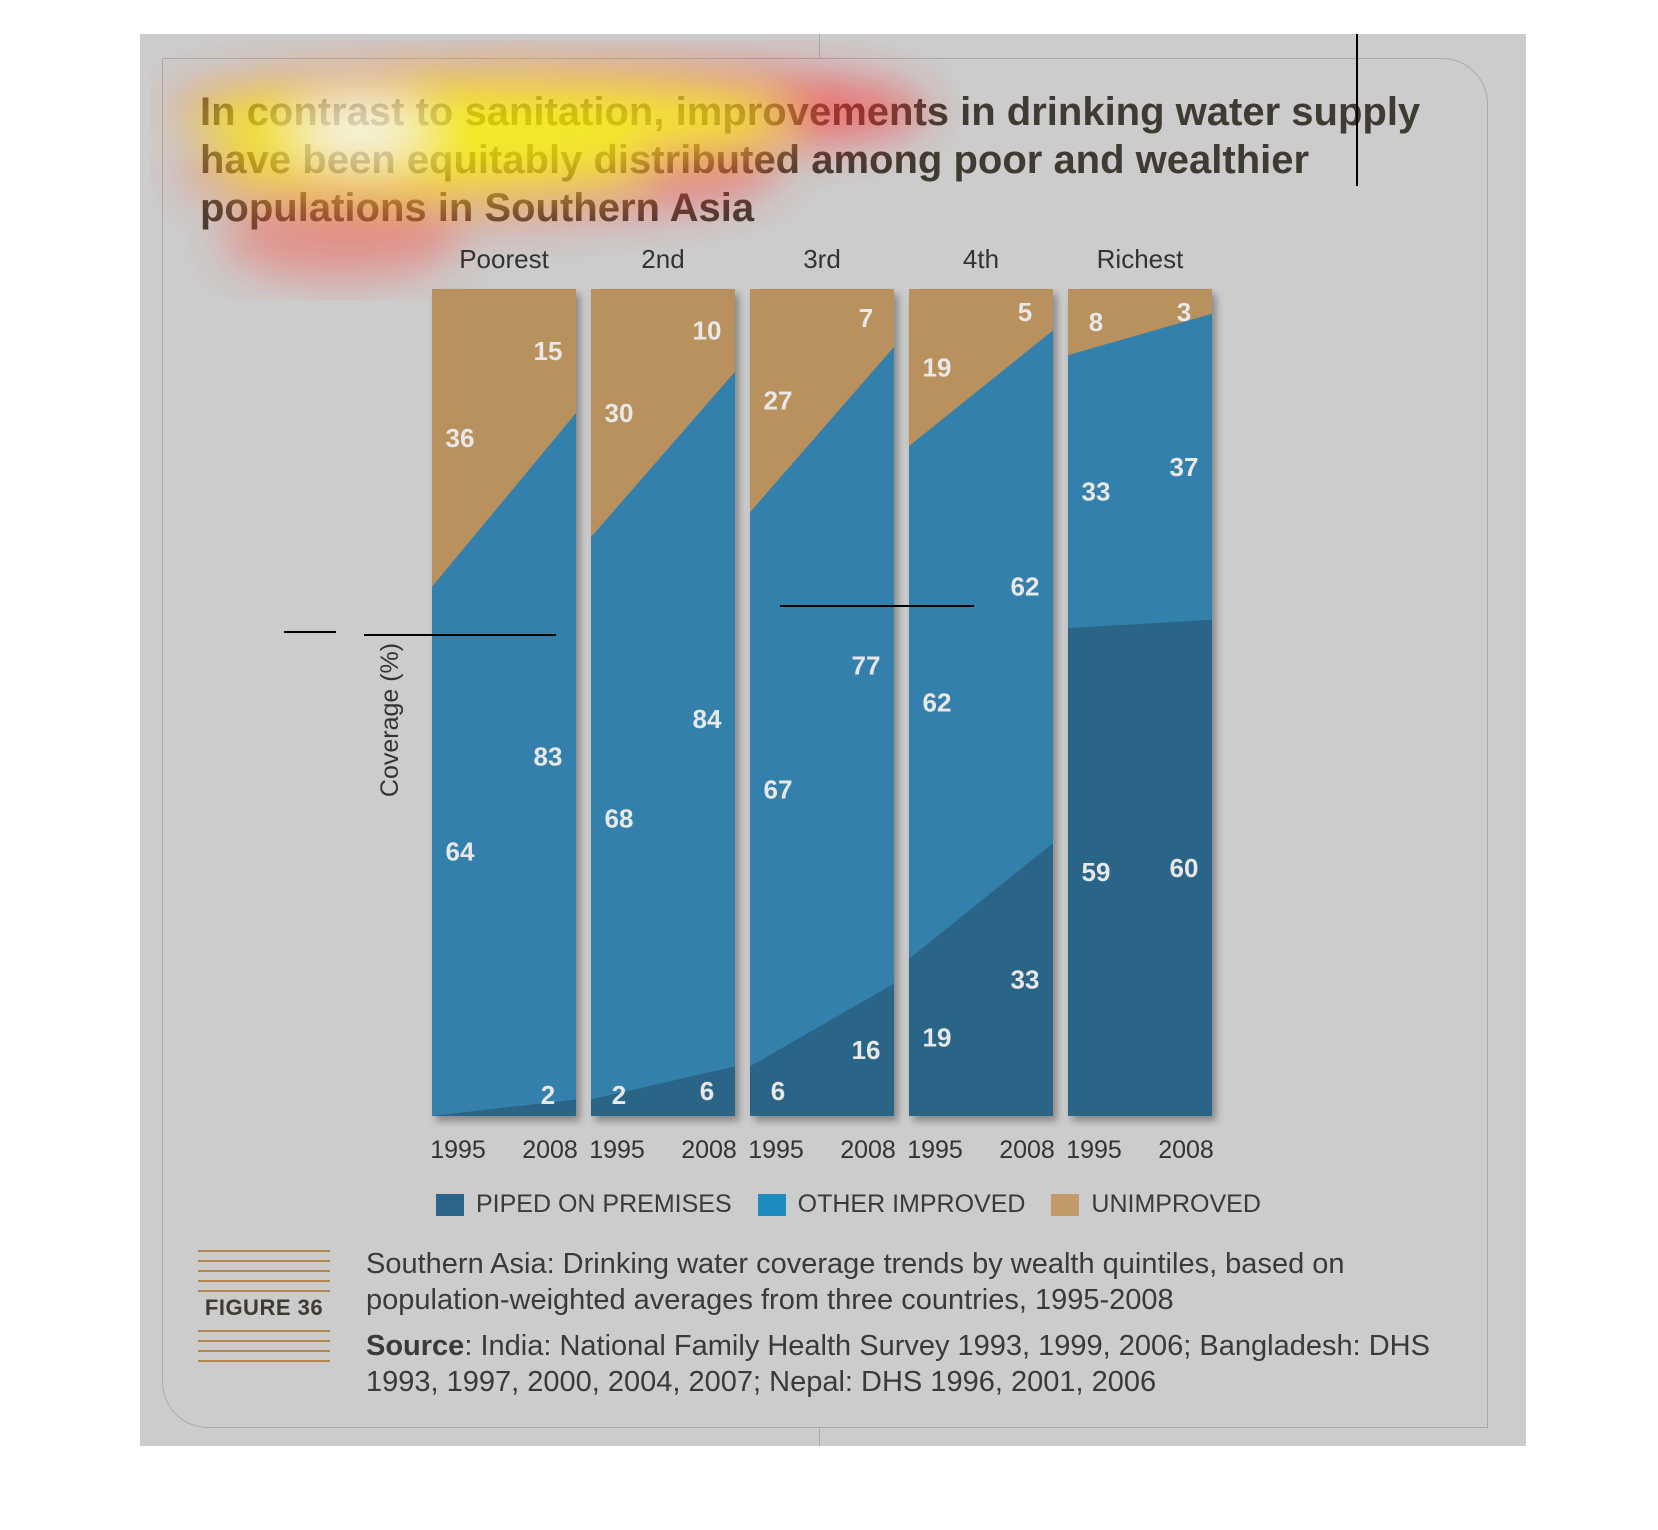 The width and height of the screenshot is (1658, 1530). Describe the element at coordinates (866, 318) in the screenshot. I see `value-label-unimproved: 7` at that location.